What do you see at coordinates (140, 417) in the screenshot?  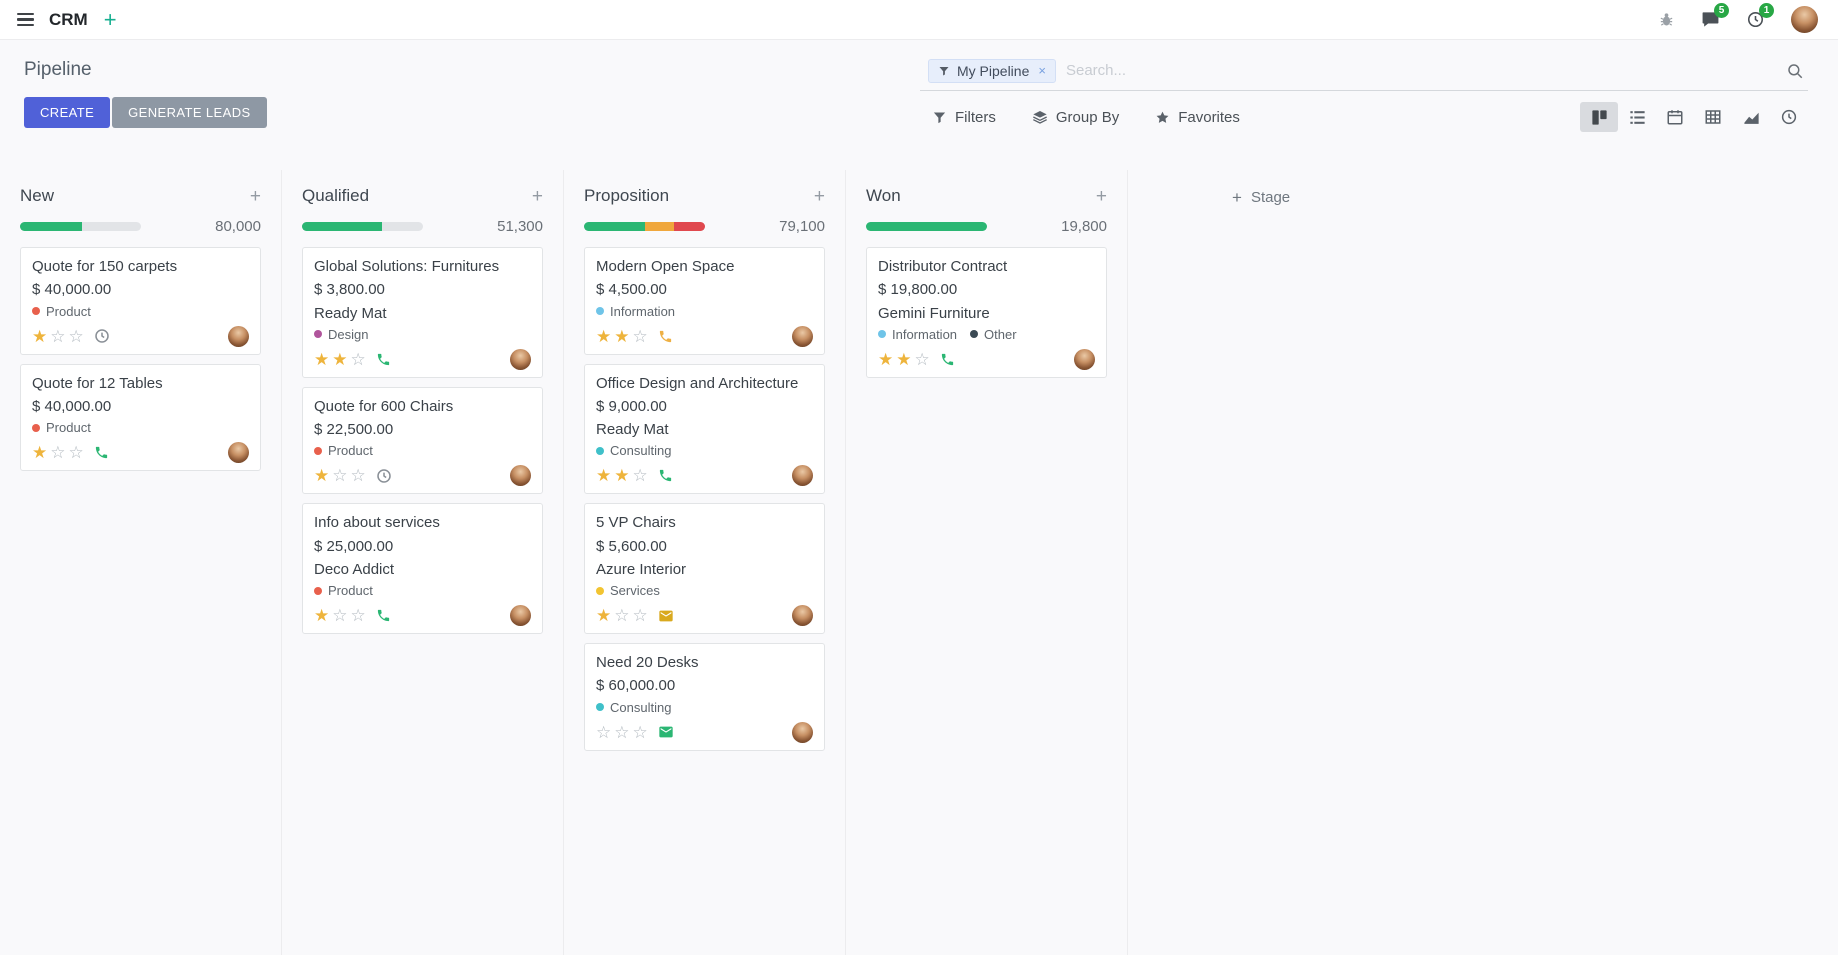 I see `kanban-card: Quote for 12 Tables $ 40,000.00 Product ★ ☆ ☆` at bounding box center [140, 417].